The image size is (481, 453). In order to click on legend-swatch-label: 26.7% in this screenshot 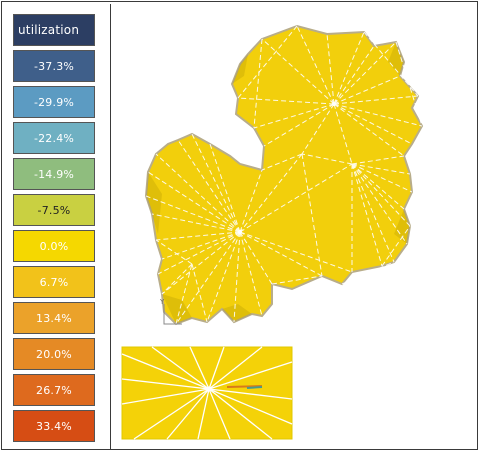, I will do `click(54, 390)`.